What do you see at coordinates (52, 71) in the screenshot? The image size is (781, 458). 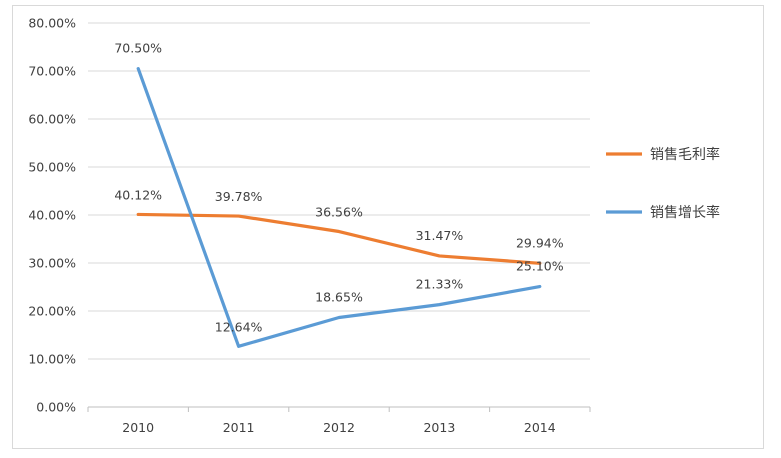 I see `y-tick-label: 70.00%` at bounding box center [52, 71].